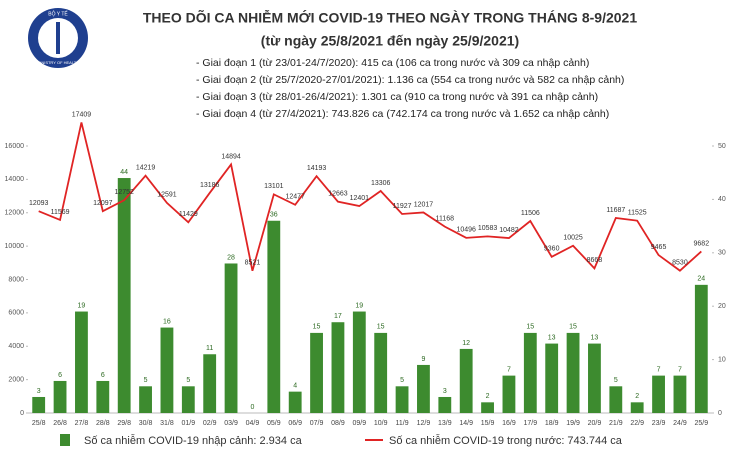  Describe the element at coordinates (552, 423) in the screenshot. I see `x-tick-label: 18/9` at that location.